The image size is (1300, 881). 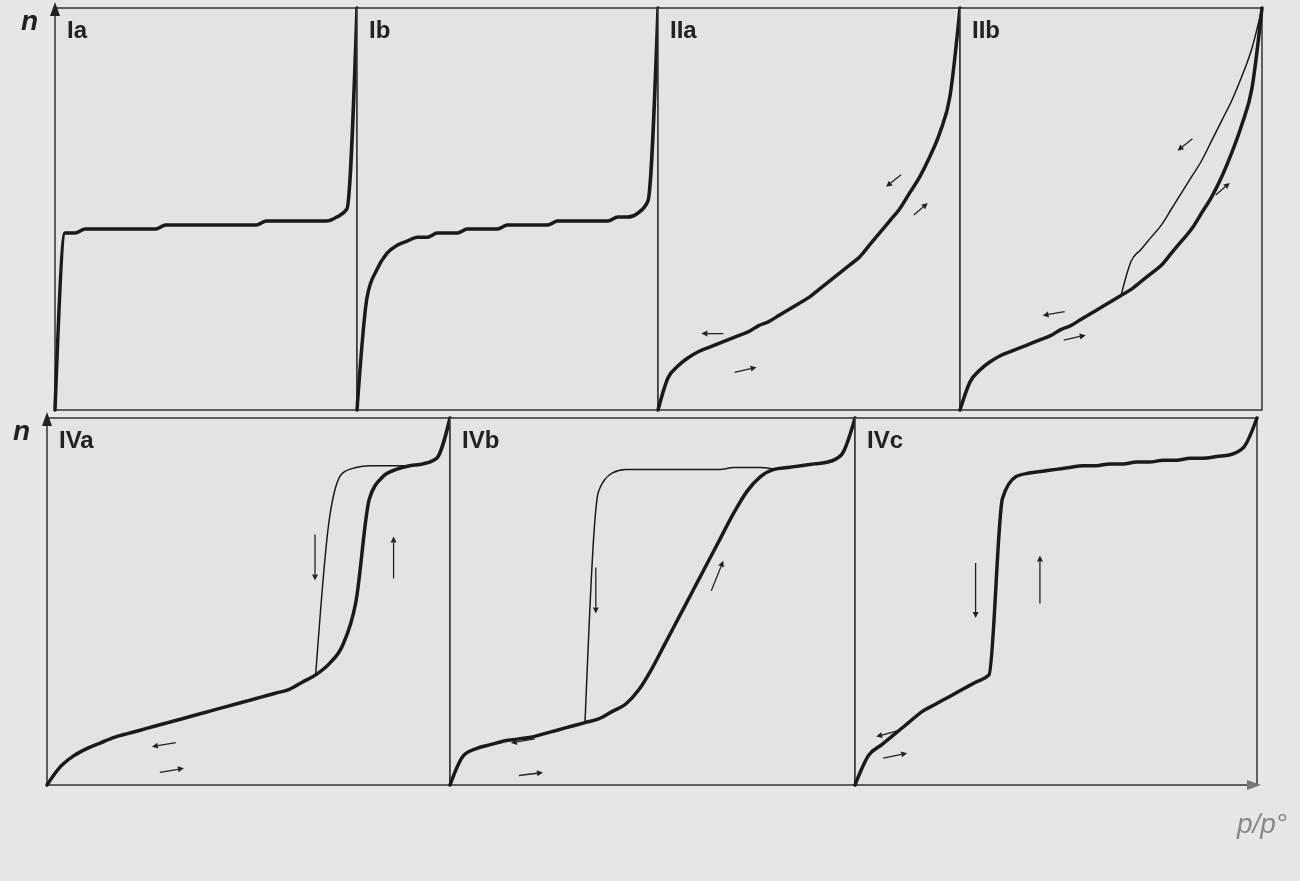 I want to click on chart-title: IVb, so click(x=481, y=439).